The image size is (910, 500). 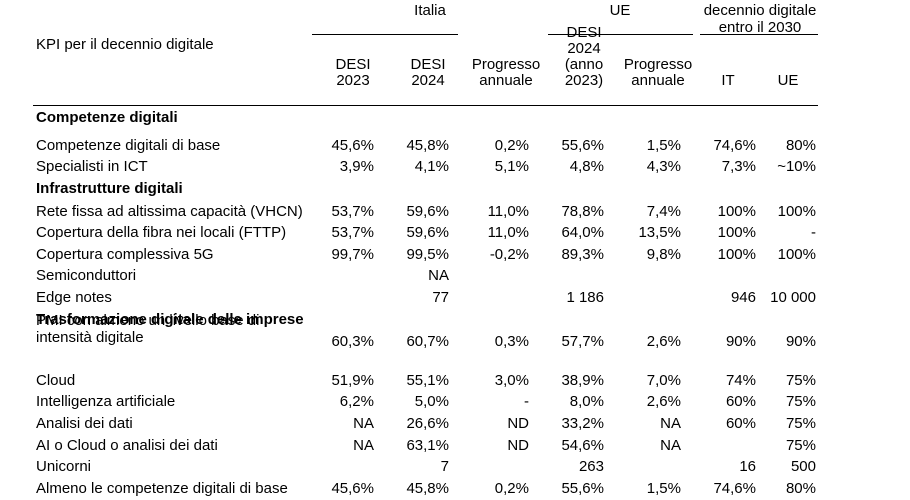 What do you see at coordinates (353, 80) in the screenshot?
I see `column-header-1-line-2: 2023` at bounding box center [353, 80].